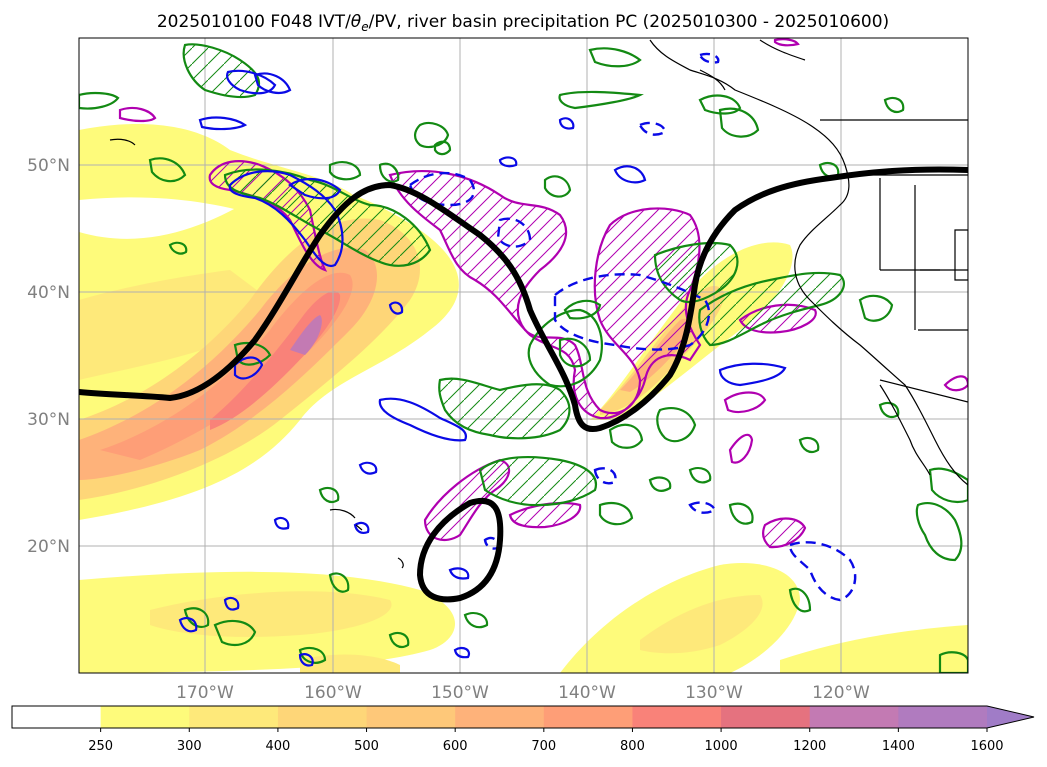  Describe the element at coordinates (366, 746) in the screenshot. I see `colorbar-tick-label: 500` at that location.